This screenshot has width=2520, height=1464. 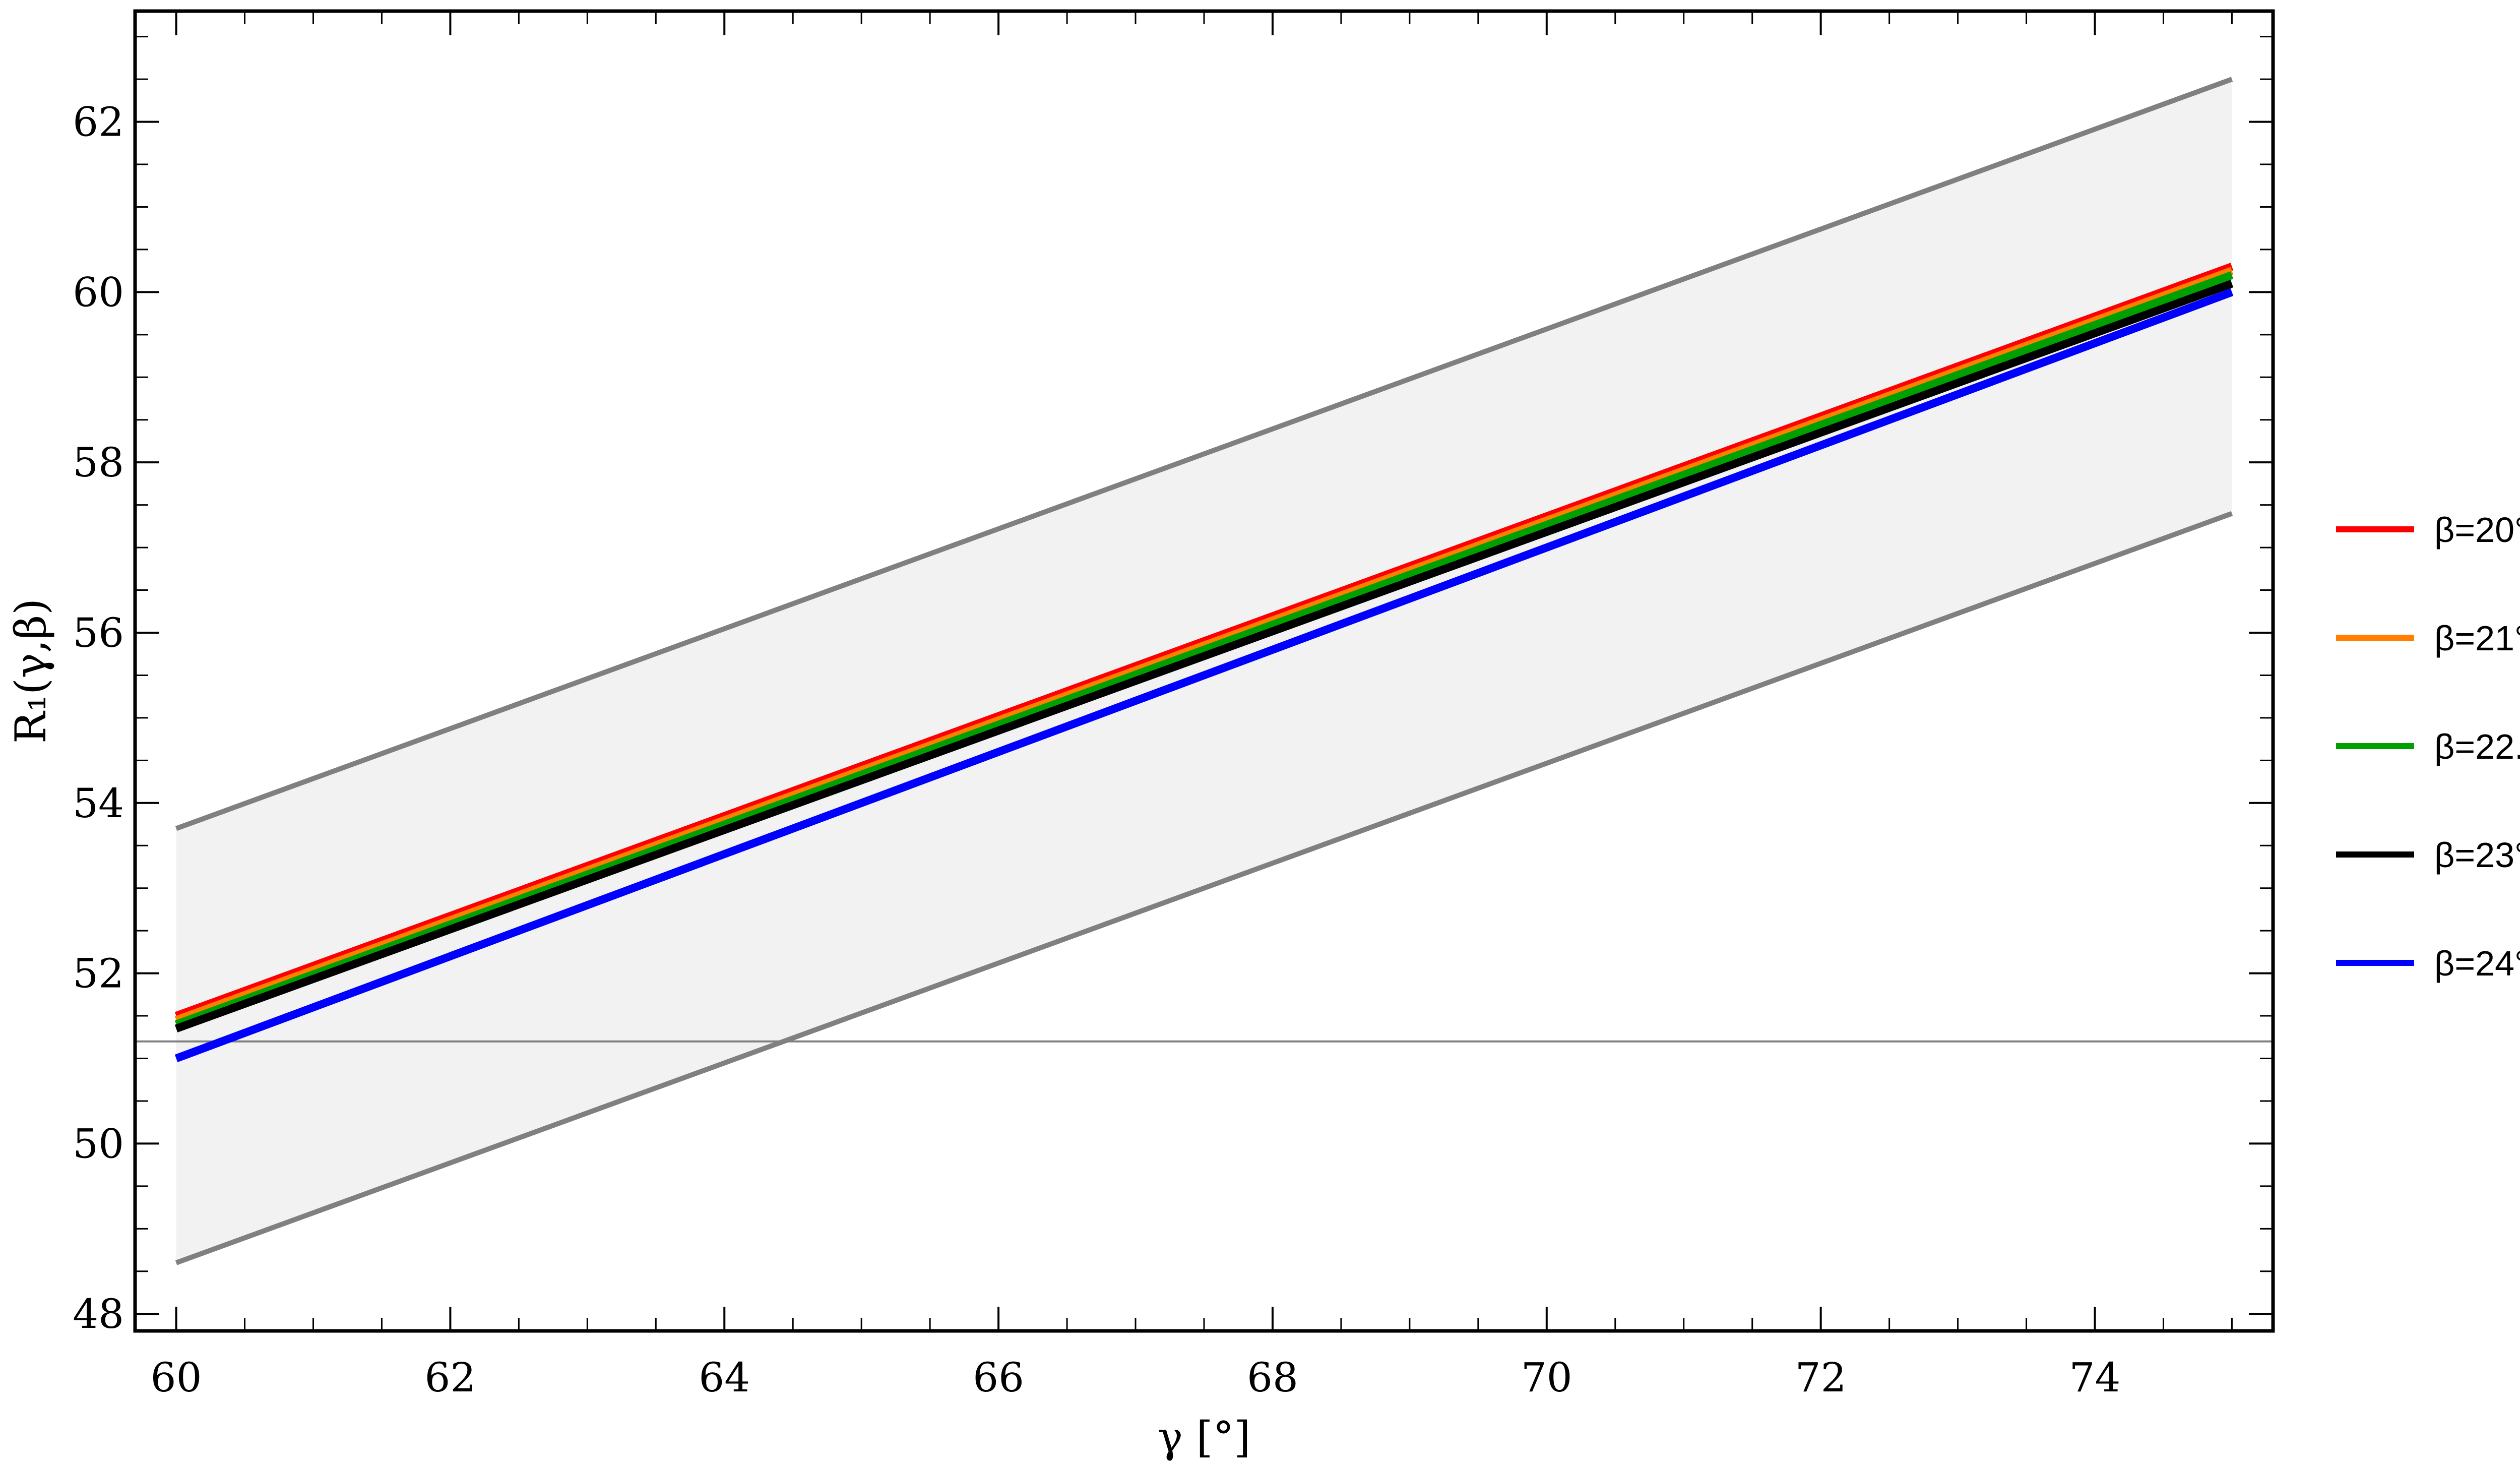 What do you see at coordinates (1272, 1377) in the screenshot?
I see `x-tick-label: 68` at bounding box center [1272, 1377].